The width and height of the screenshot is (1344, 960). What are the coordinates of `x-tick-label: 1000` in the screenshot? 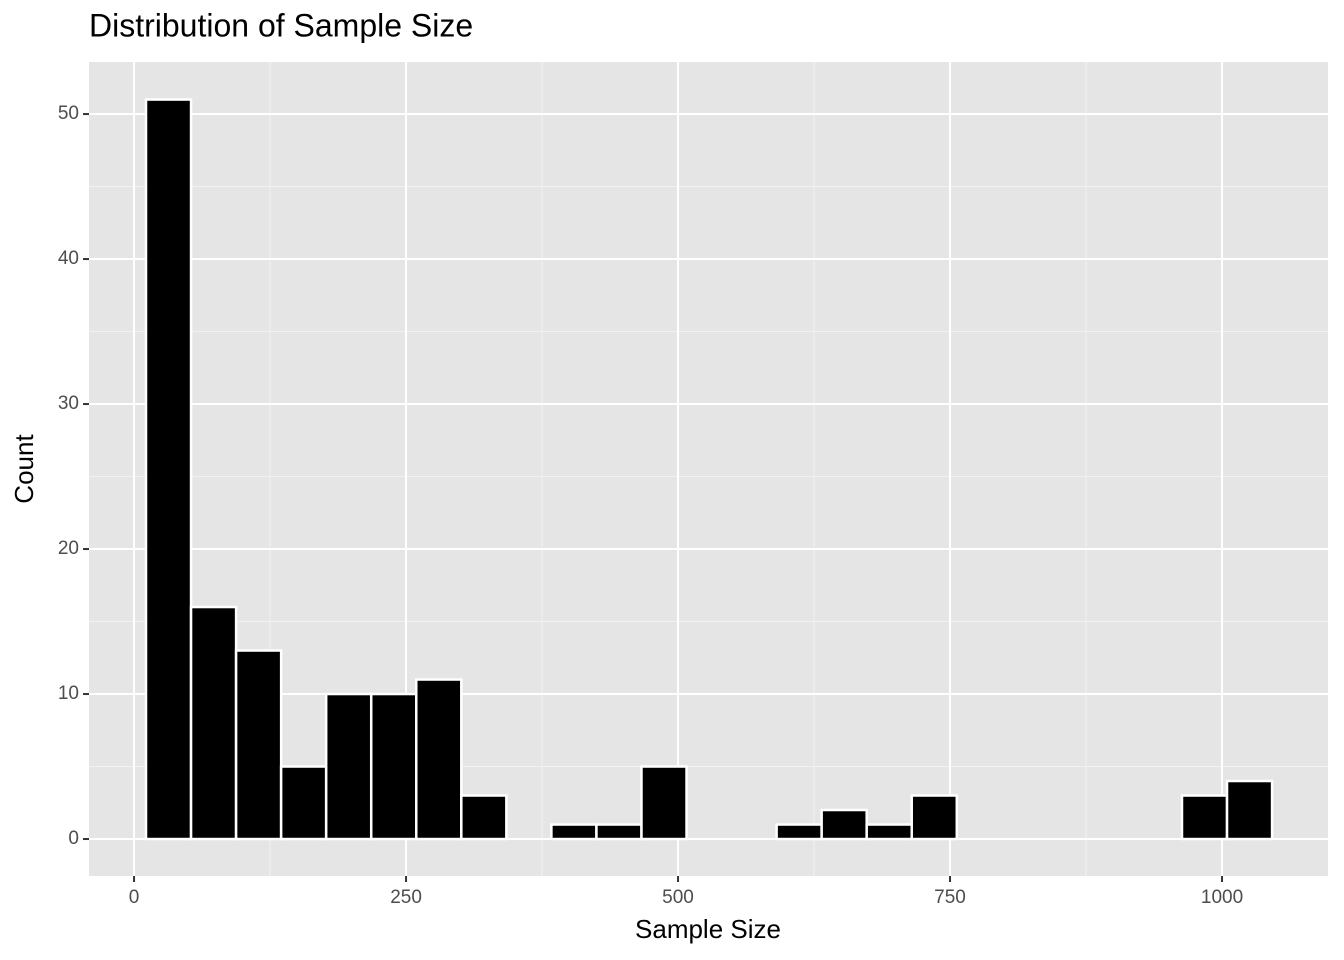 It's located at (1222, 897).